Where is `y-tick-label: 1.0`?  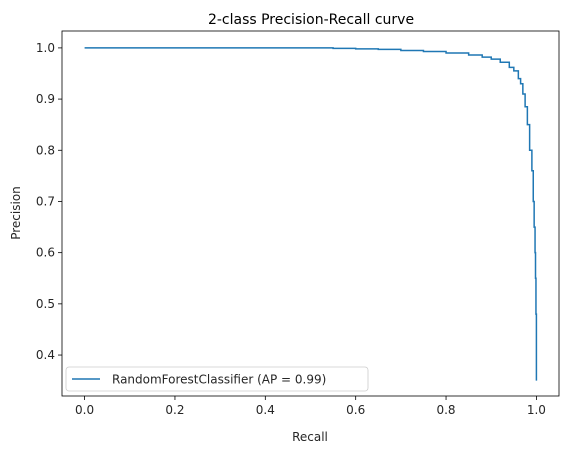 y-tick-label: 1.0 is located at coordinates (45, 48).